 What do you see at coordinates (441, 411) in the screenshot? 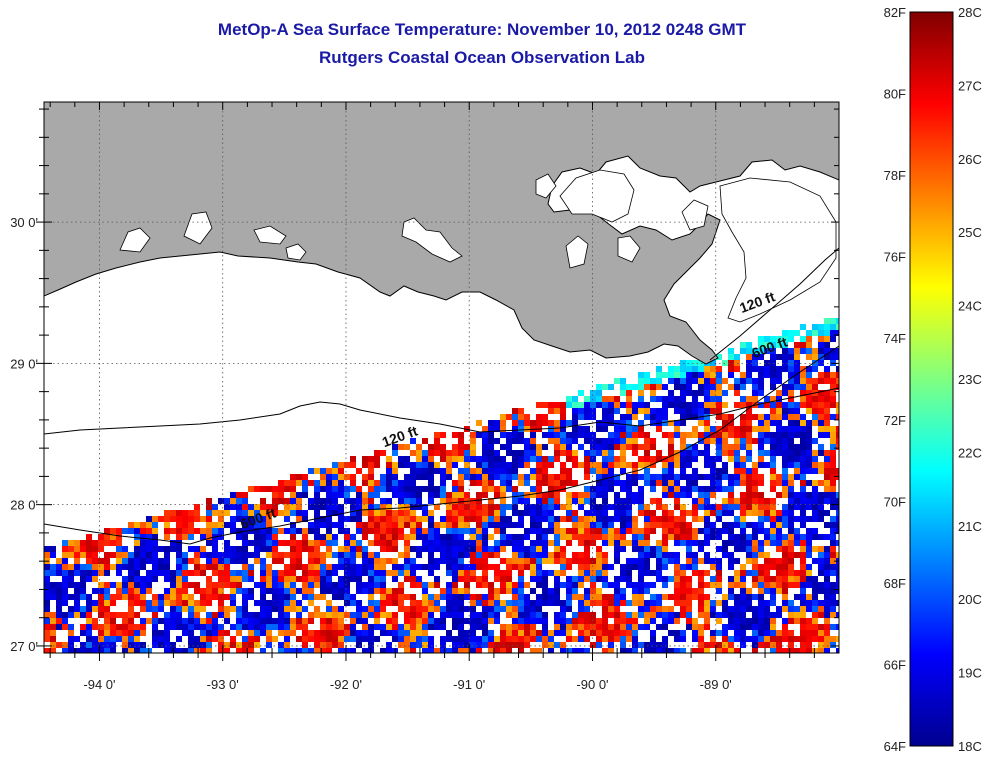
I see `contour-120ft` at bounding box center [441, 411].